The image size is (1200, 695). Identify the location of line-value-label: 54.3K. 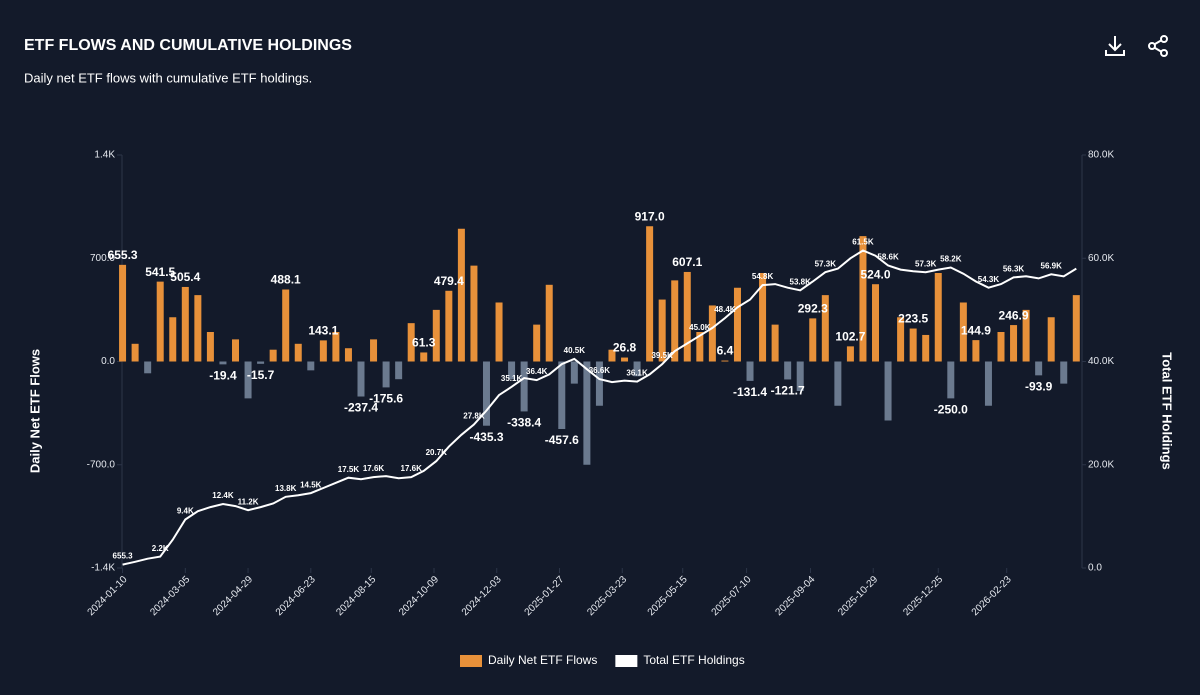
(989, 279).